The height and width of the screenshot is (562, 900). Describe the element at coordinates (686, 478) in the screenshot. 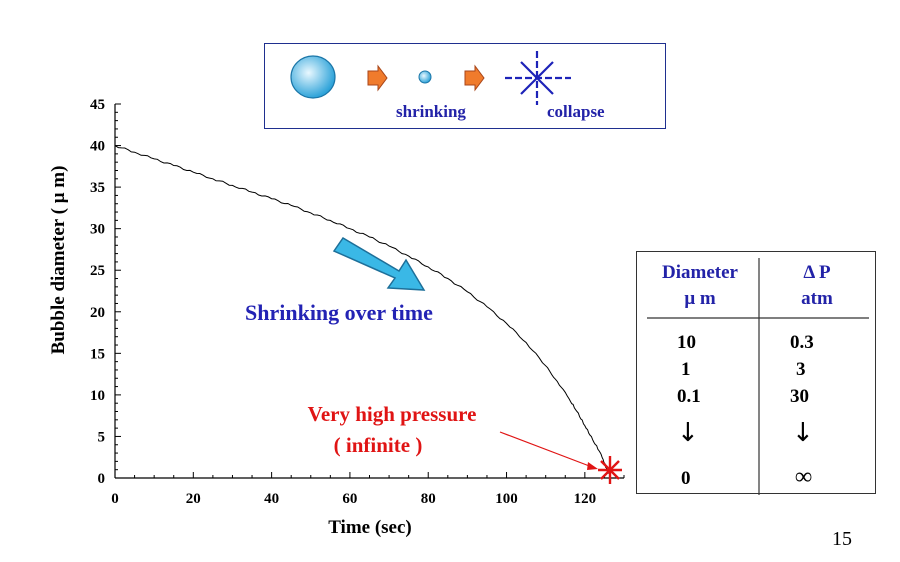

I see `table-final-diameter: 0` at that location.